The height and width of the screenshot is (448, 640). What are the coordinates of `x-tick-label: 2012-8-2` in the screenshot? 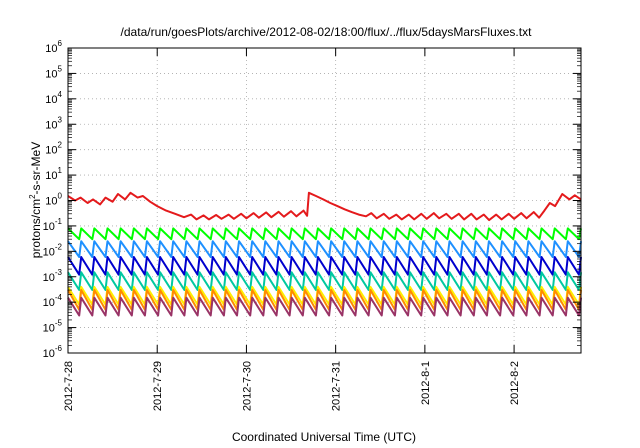 It's located at (515, 383).